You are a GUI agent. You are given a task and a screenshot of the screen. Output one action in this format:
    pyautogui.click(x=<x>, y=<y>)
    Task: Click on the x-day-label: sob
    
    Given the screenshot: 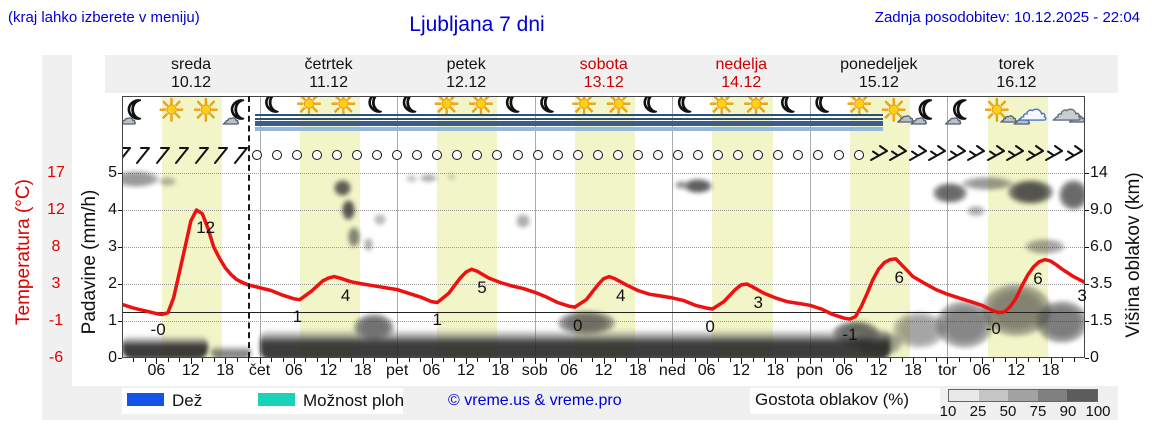 What is the action you would take?
    pyautogui.click(x=534, y=370)
    